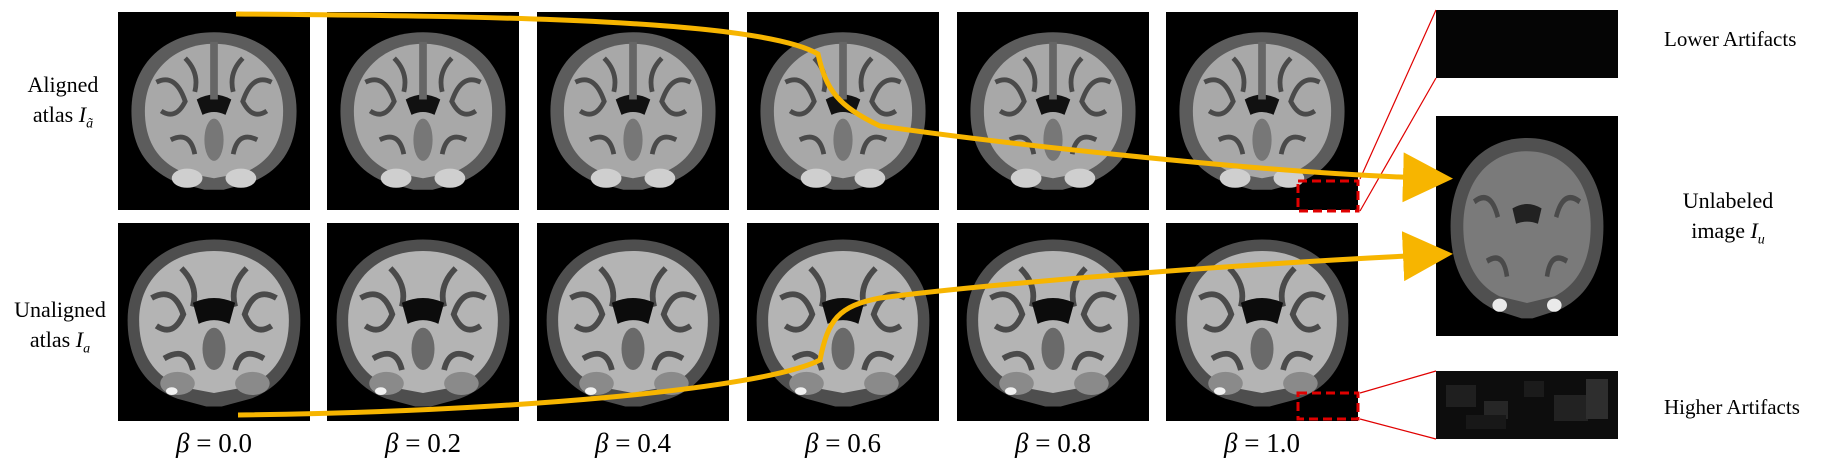  I want to click on beta-label-0-4: β = 0.4, so click(633, 443).